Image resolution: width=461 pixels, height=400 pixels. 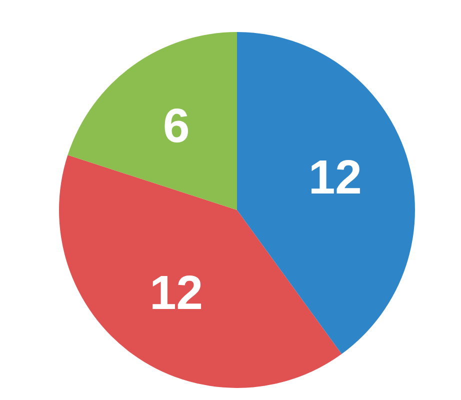 What do you see at coordinates (176, 126) in the screenshot?
I see `data-label: 6` at bounding box center [176, 126].